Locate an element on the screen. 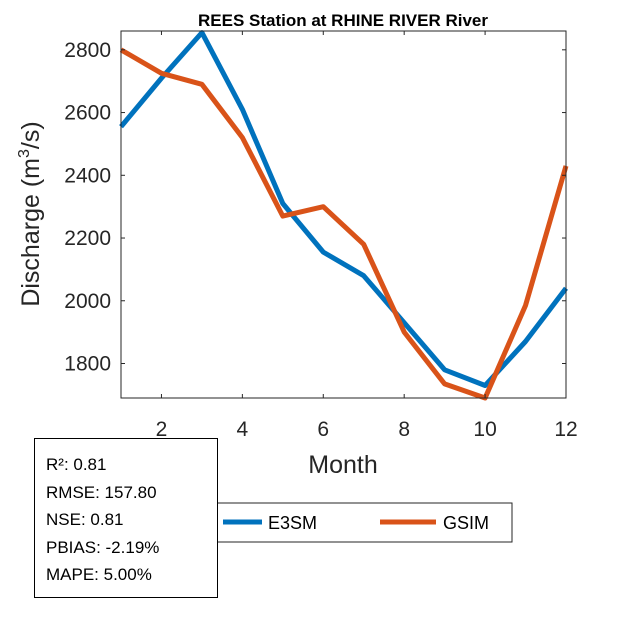 The width and height of the screenshot is (625, 625). stat-r2: R²: 0.81 is located at coordinates (76, 464).